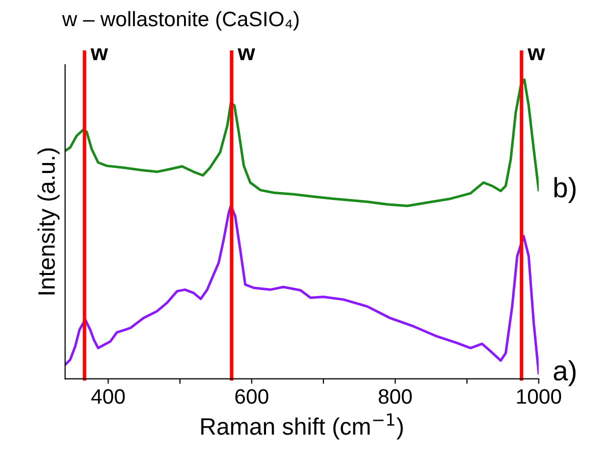 This screenshot has height=462, width=592. I want to click on x-tick-label: 800, so click(395, 396).